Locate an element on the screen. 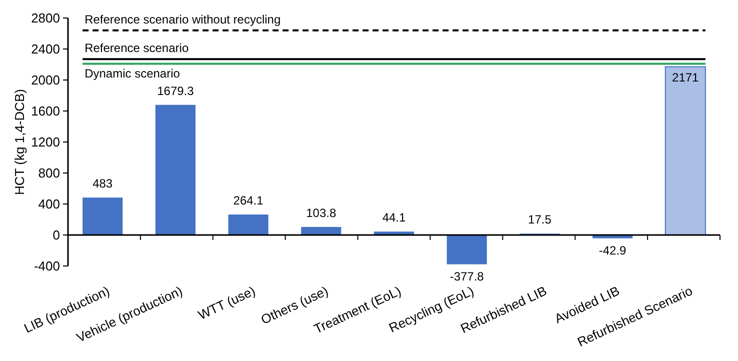  y-tick-label: 2000 is located at coordinates (45, 80).